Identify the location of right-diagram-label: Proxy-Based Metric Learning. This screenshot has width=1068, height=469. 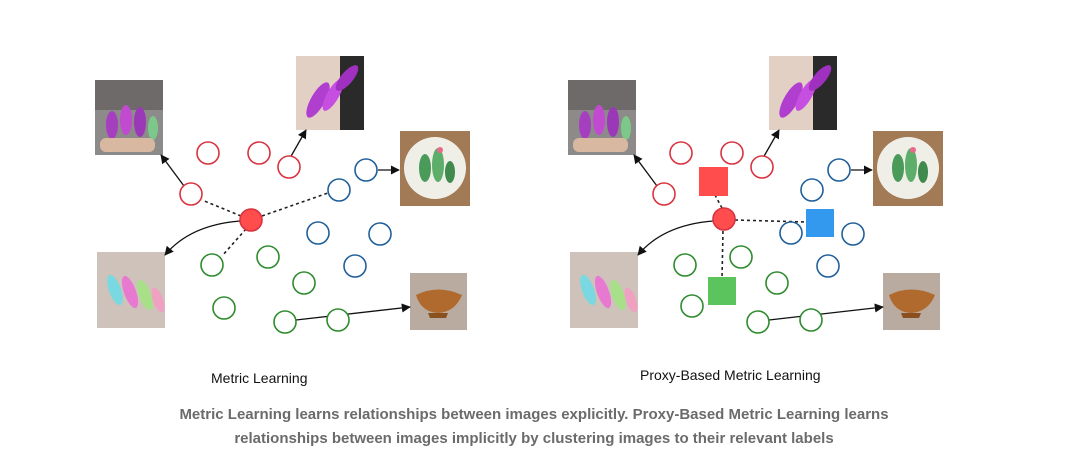
(730, 375).